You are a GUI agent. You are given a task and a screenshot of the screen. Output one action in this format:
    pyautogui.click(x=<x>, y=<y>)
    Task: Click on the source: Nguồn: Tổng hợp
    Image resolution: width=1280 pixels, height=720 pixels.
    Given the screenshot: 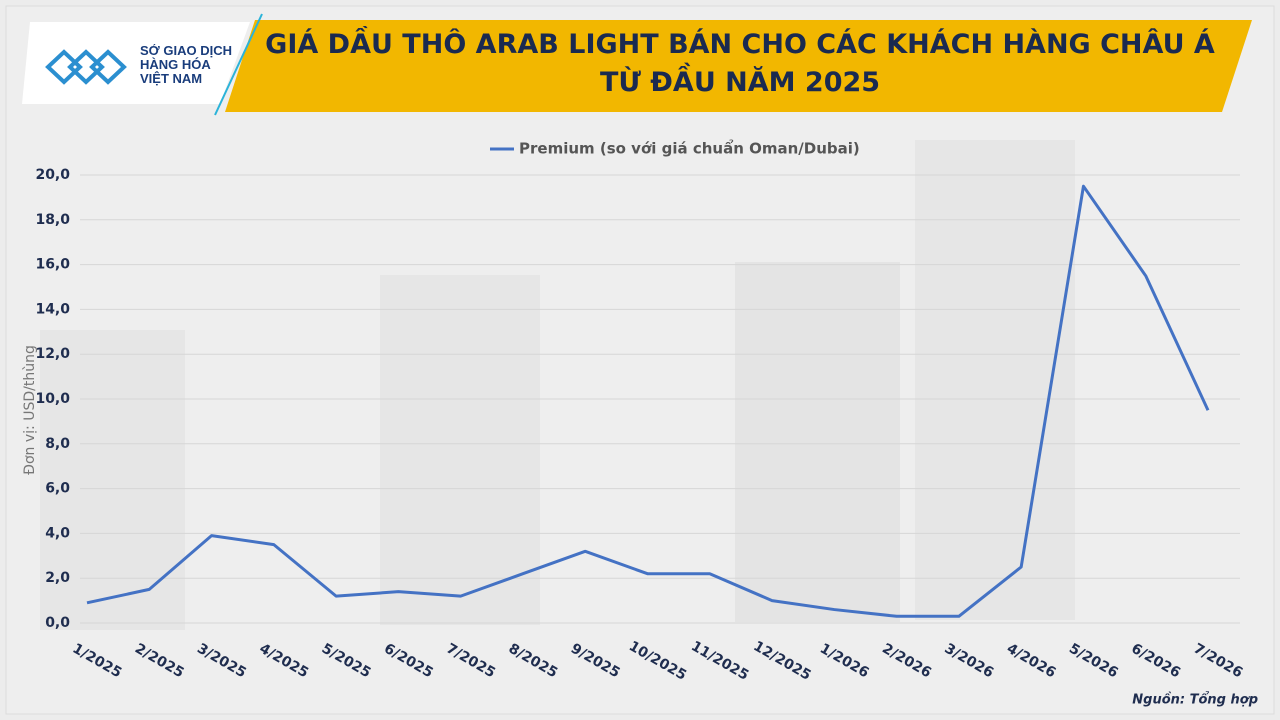 What is the action you would take?
    pyautogui.click(x=1195, y=700)
    